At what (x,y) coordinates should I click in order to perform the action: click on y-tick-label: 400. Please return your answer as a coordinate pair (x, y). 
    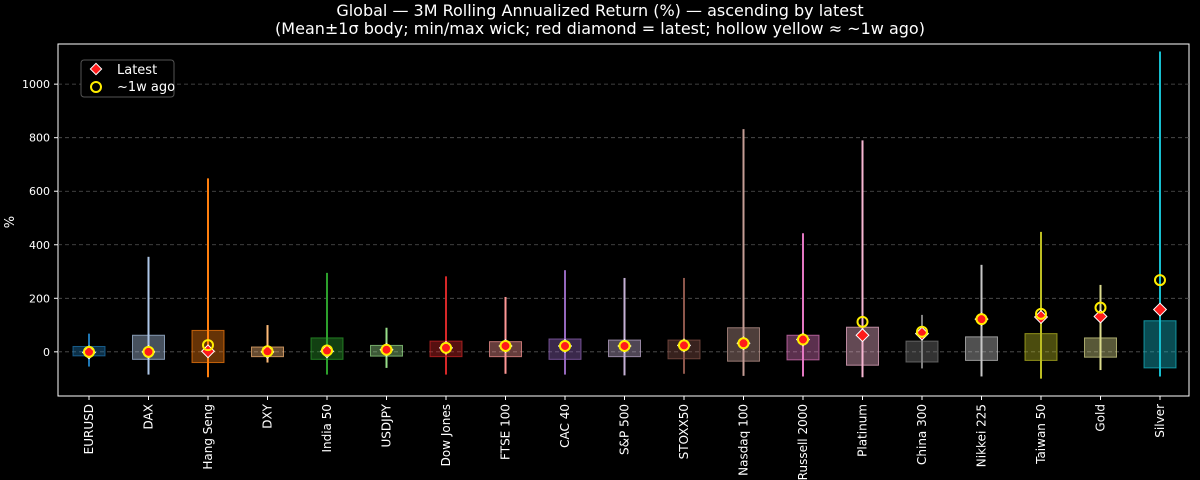
    Looking at the image, I should click on (39, 245).